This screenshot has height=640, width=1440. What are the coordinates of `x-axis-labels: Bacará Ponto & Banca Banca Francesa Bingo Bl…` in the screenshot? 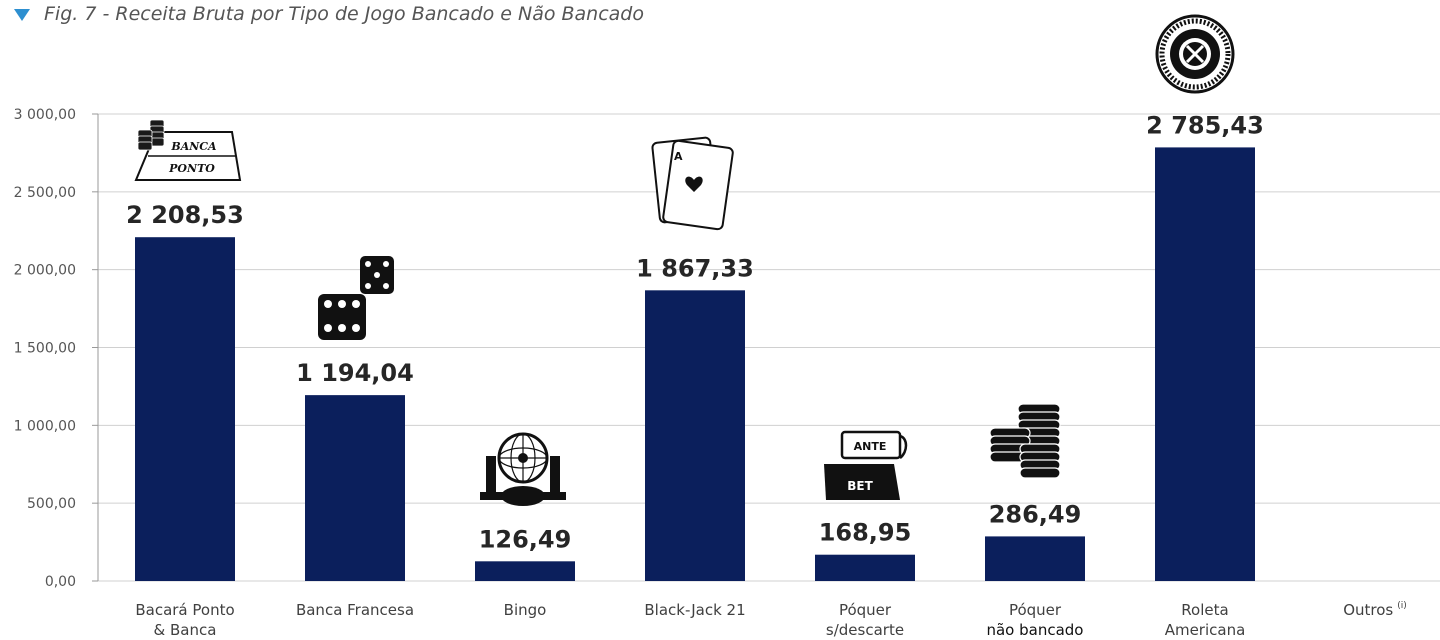 It's located at (770, 620).